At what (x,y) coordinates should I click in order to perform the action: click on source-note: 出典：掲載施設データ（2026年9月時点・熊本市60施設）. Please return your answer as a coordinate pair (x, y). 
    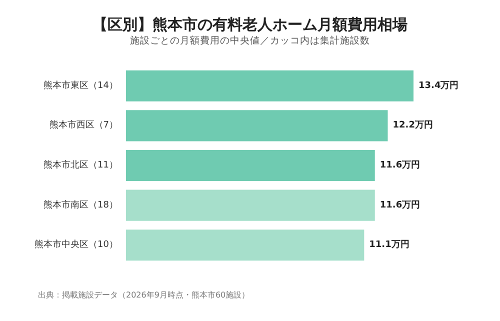
    Looking at the image, I should click on (144, 295).